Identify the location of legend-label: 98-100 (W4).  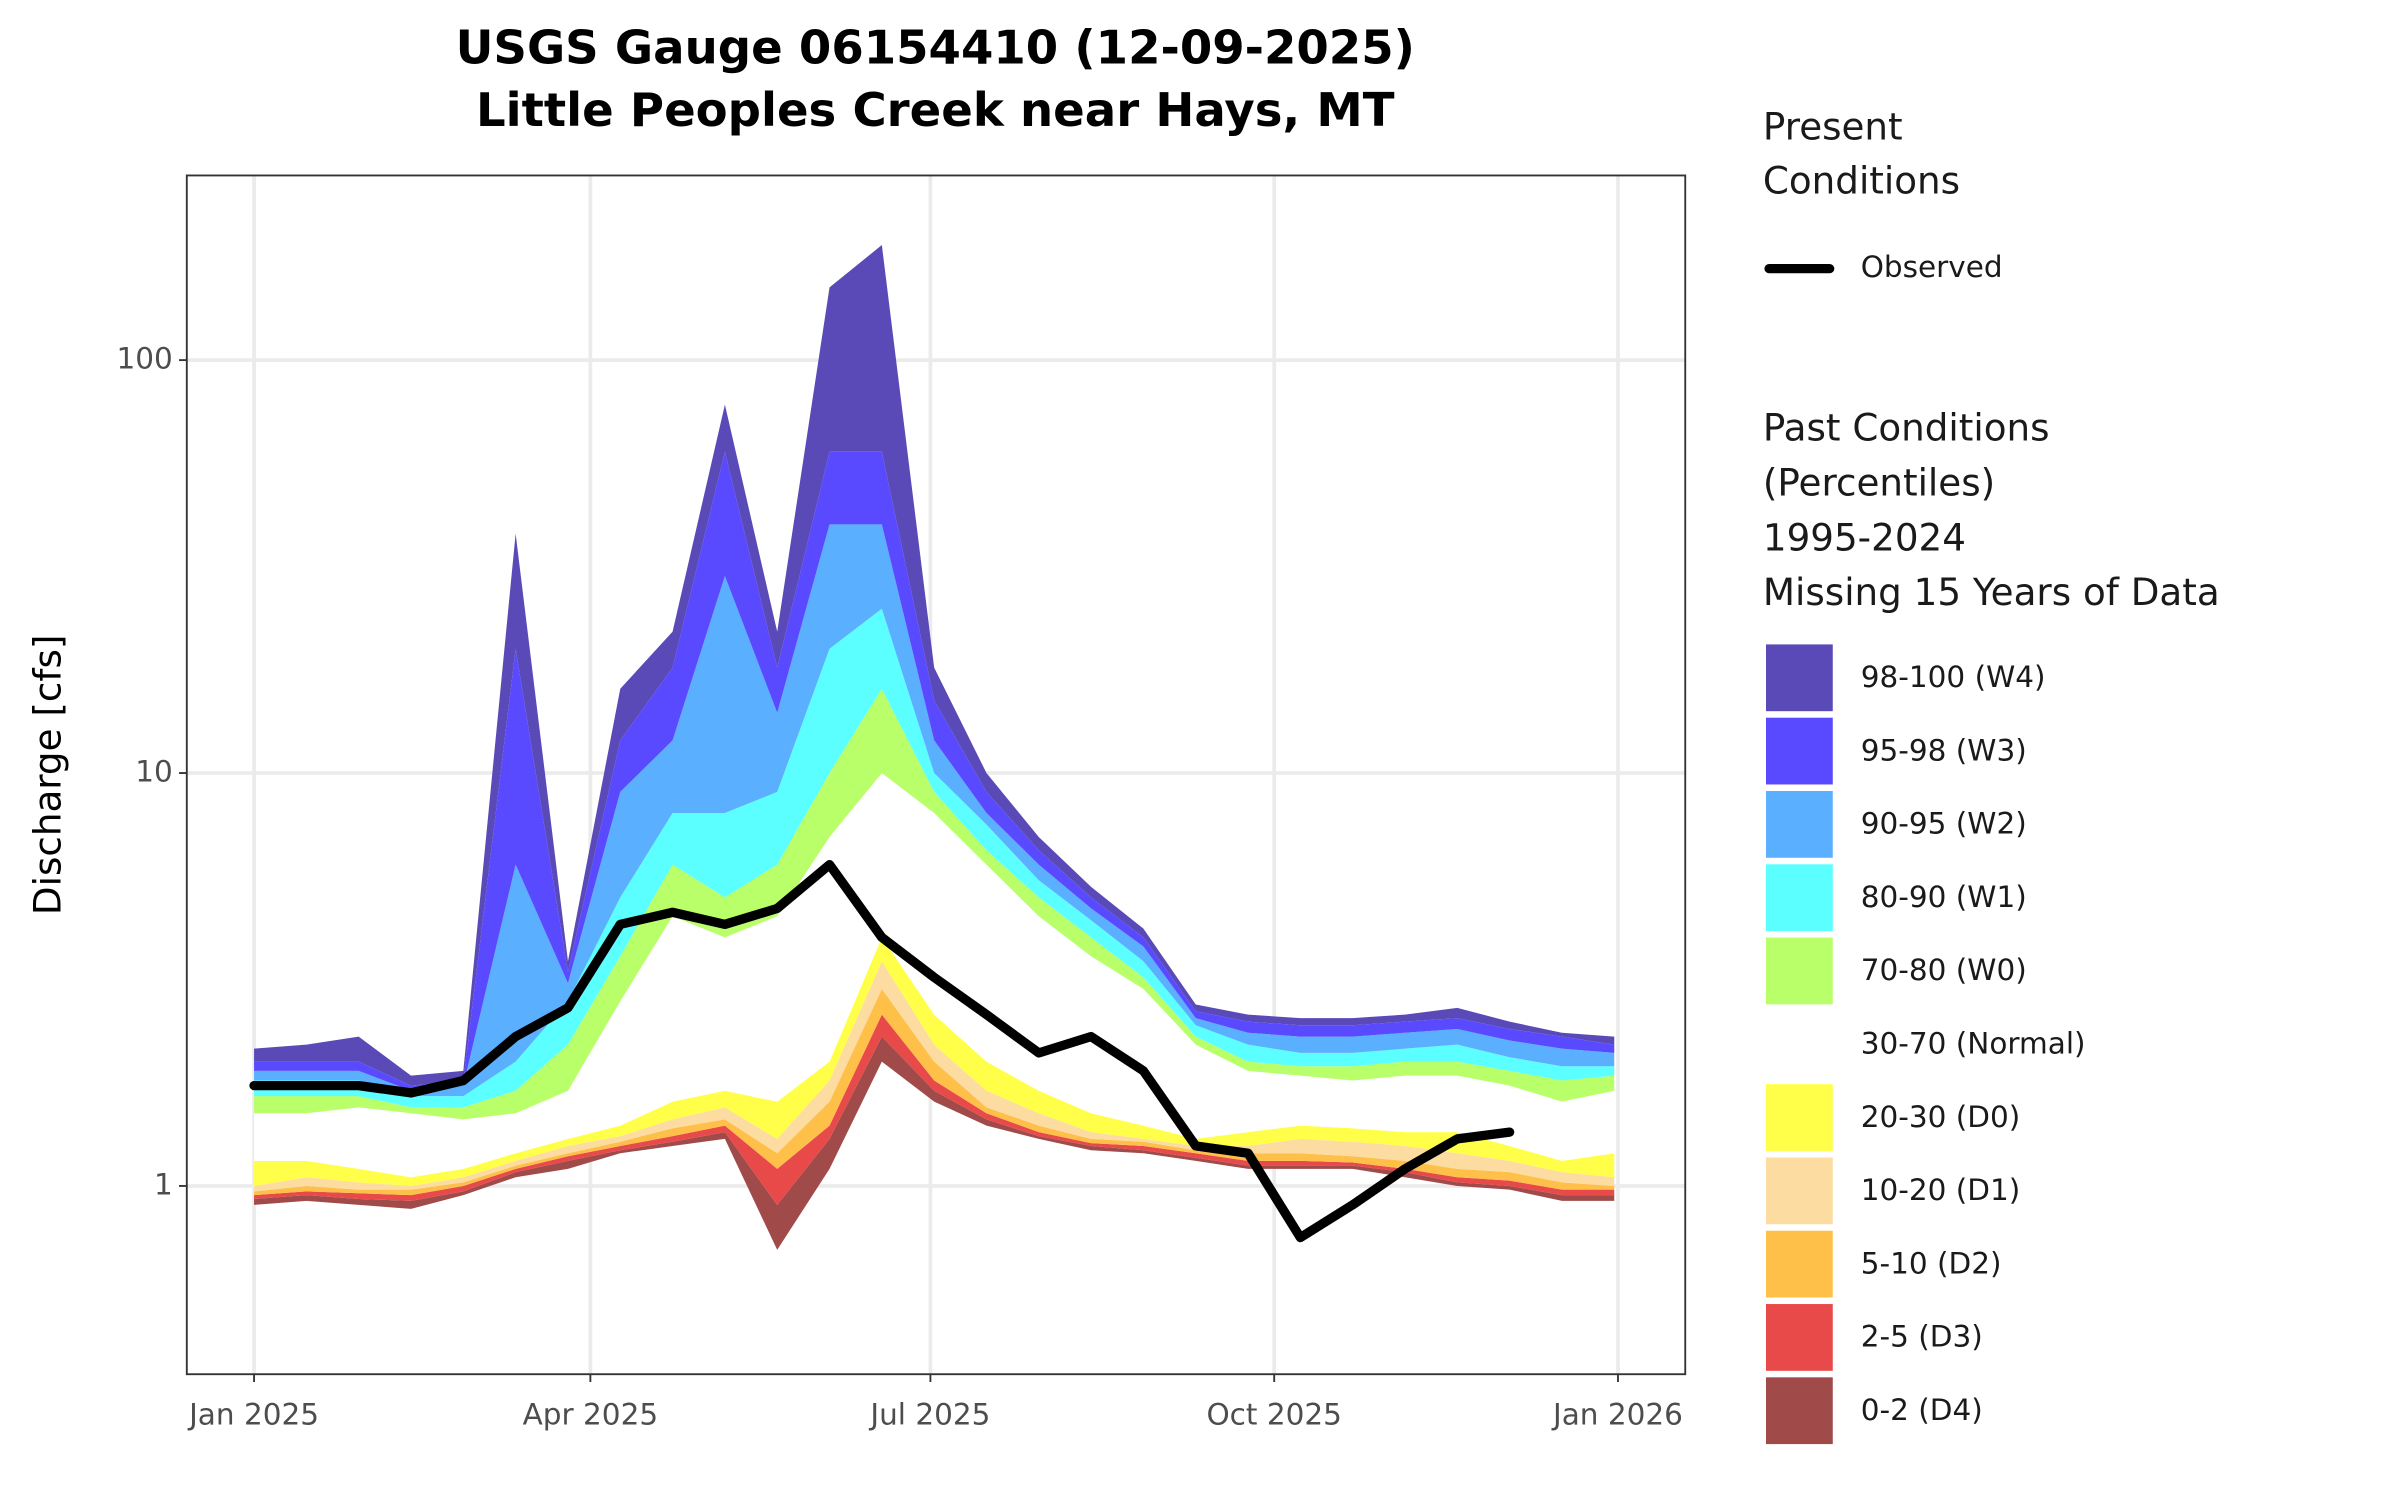
(1953, 677).